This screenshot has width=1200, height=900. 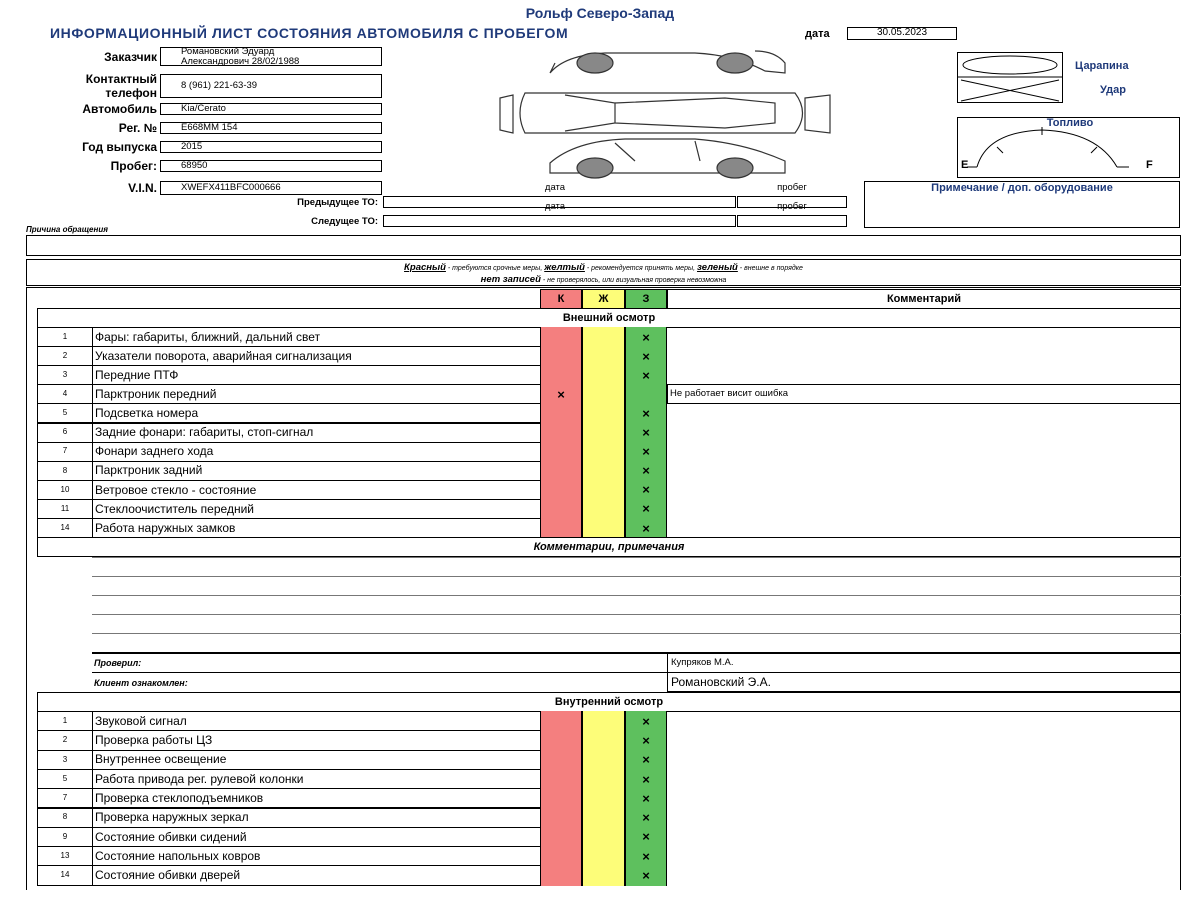 I want to click on row-item: Фонари заднего хода, so click(x=316, y=451).